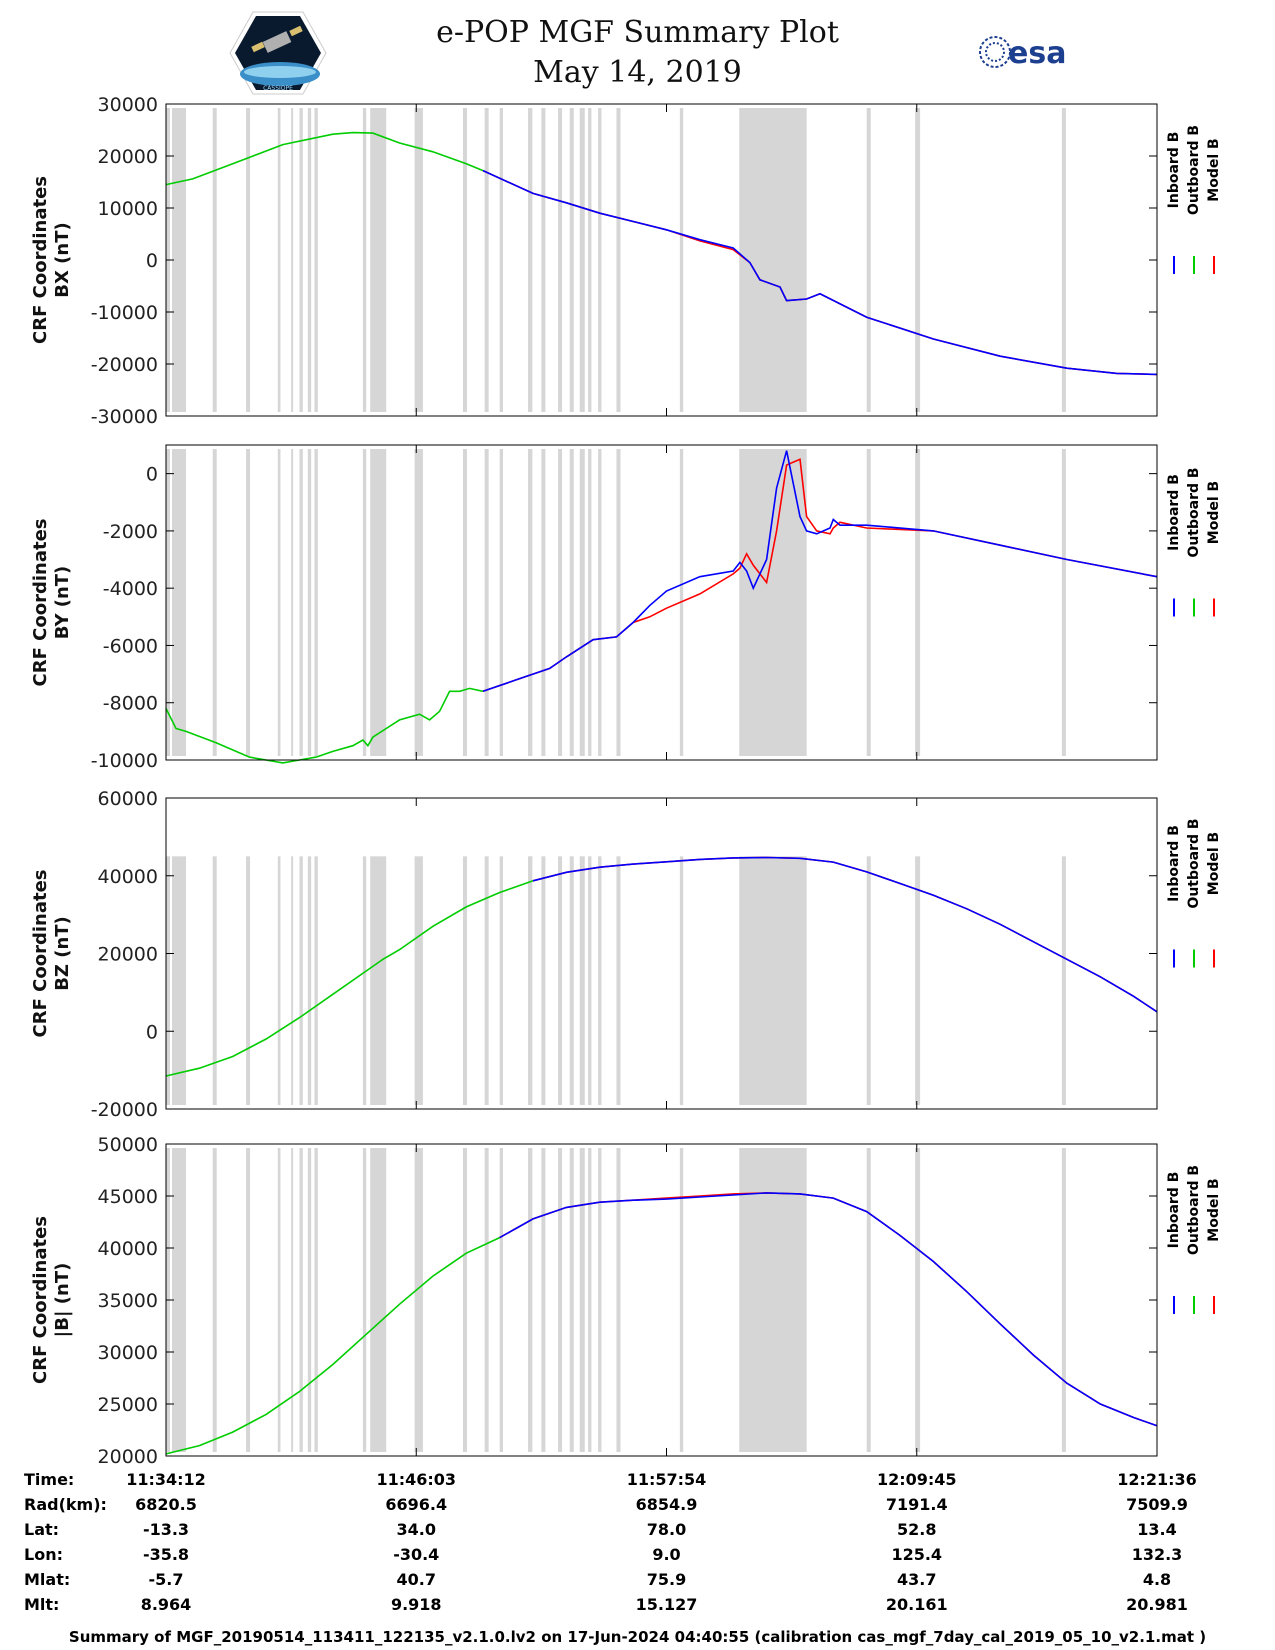  Describe the element at coordinates (62, 603) in the screenshot. I see `y-axis-label-line: BY (nT)` at that location.